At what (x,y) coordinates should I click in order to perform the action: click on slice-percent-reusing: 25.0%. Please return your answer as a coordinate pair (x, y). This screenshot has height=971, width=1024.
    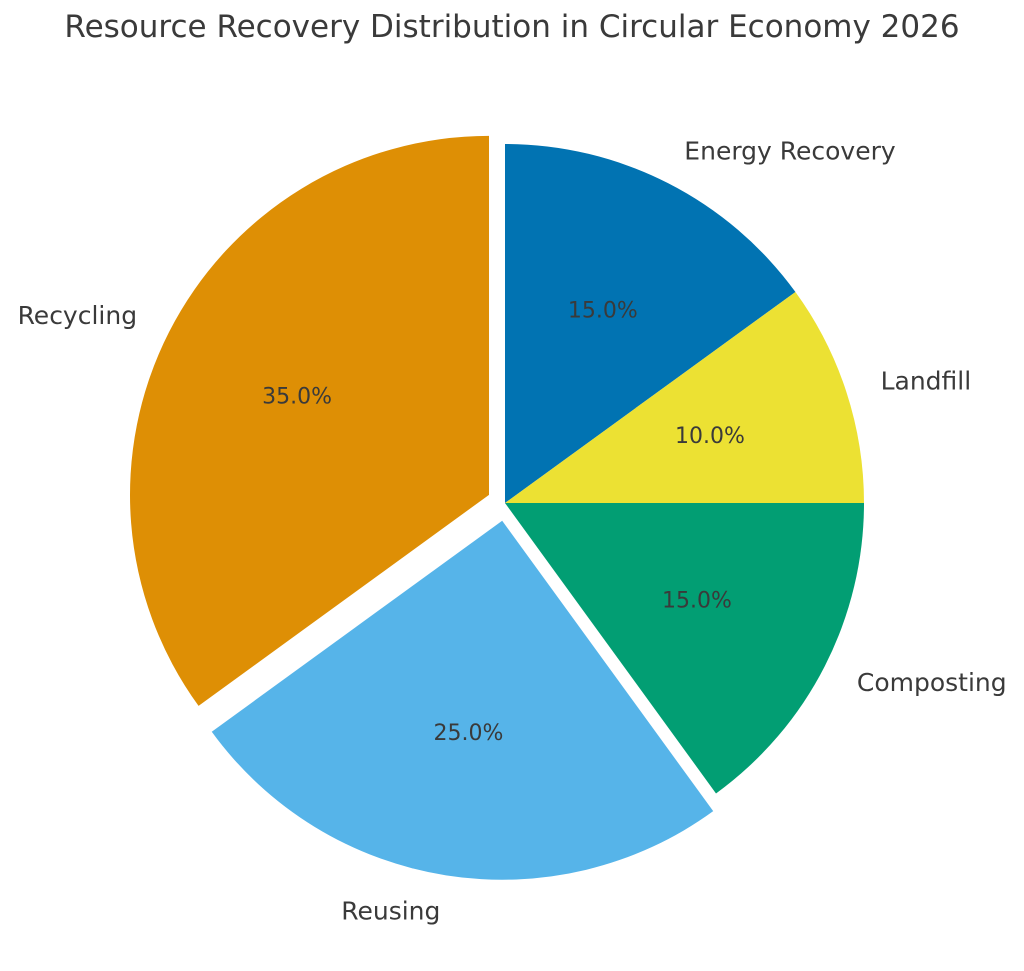
    Looking at the image, I should click on (469, 733).